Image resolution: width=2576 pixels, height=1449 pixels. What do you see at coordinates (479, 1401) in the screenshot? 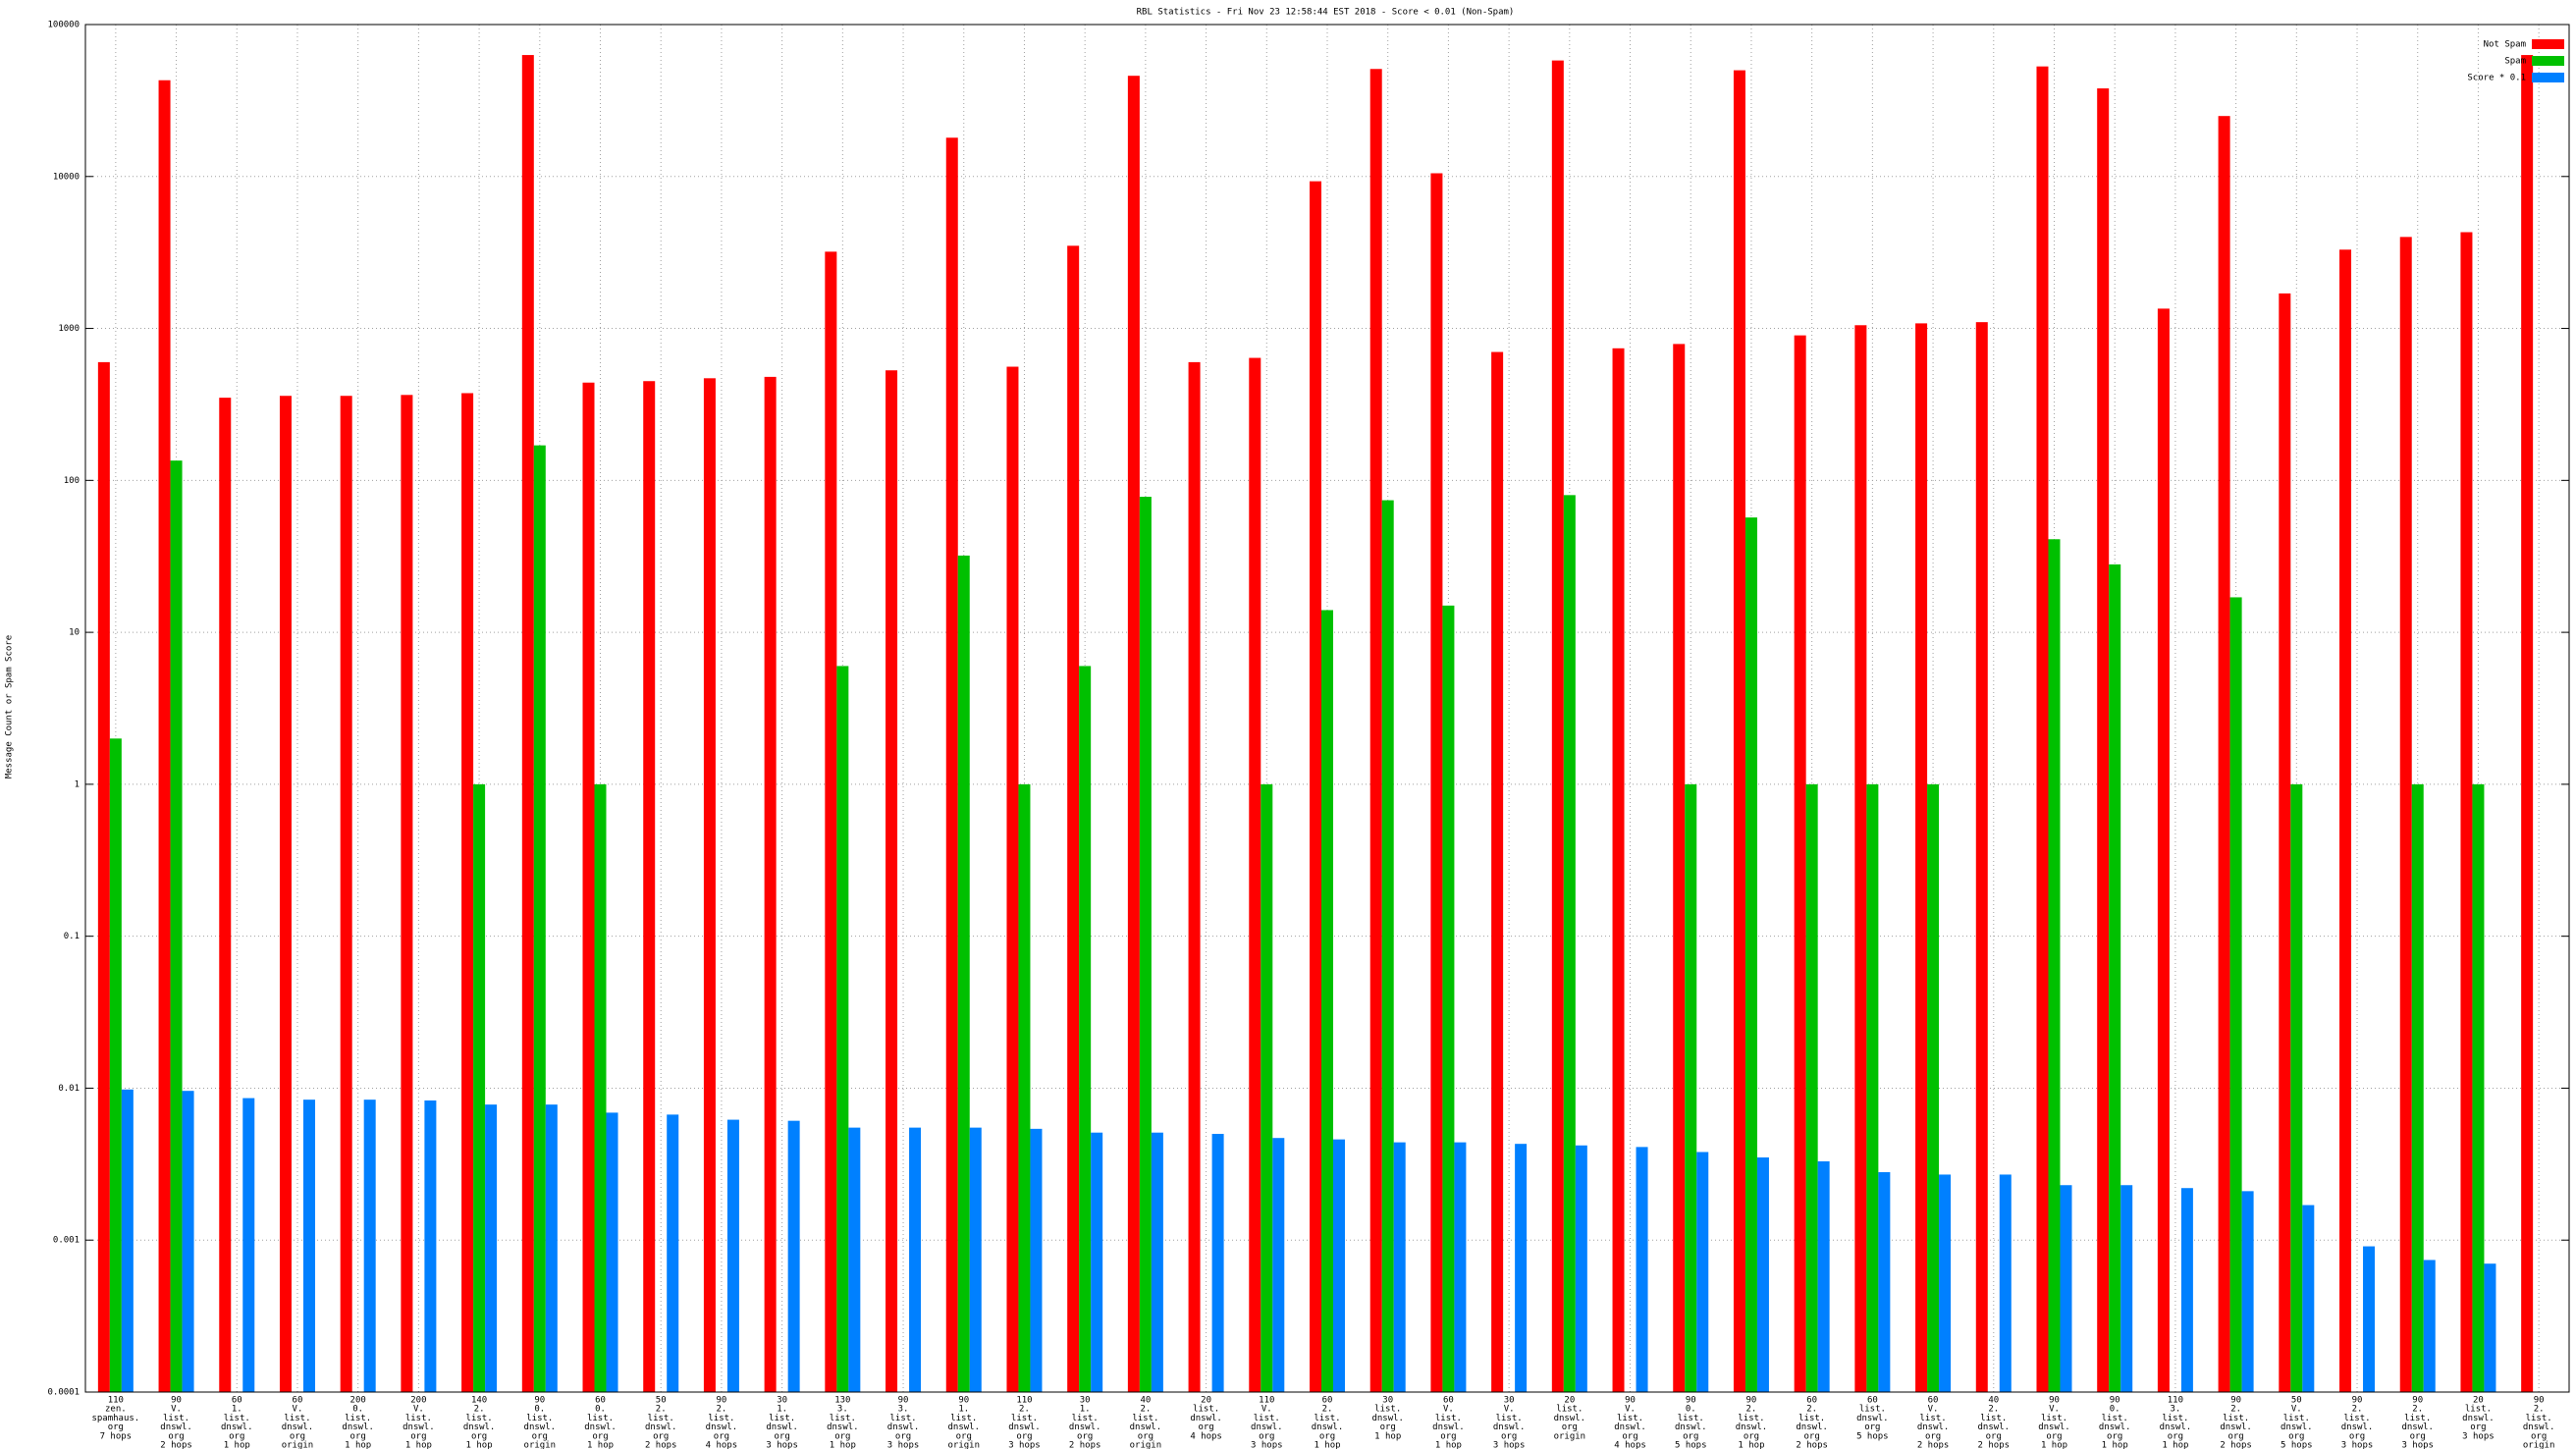
I see `x-tick-label: 140` at bounding box center [479, 1401].